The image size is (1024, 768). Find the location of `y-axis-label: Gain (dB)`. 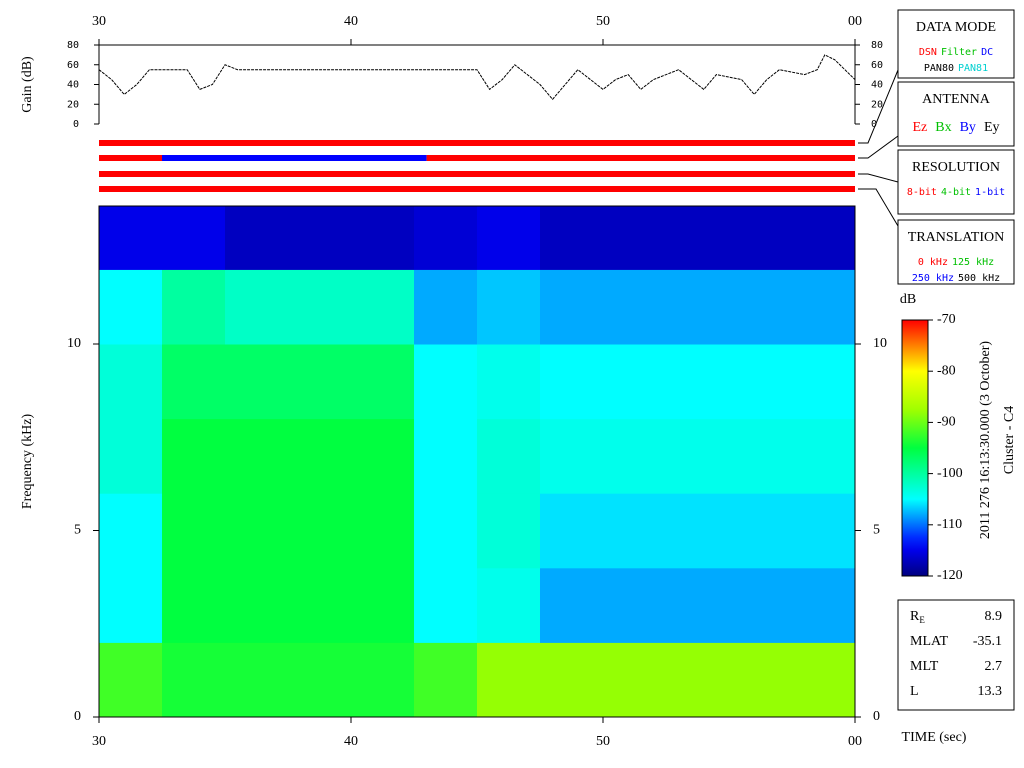

y-axis-label: Gain (dB) is located at coordinates (27, 84).